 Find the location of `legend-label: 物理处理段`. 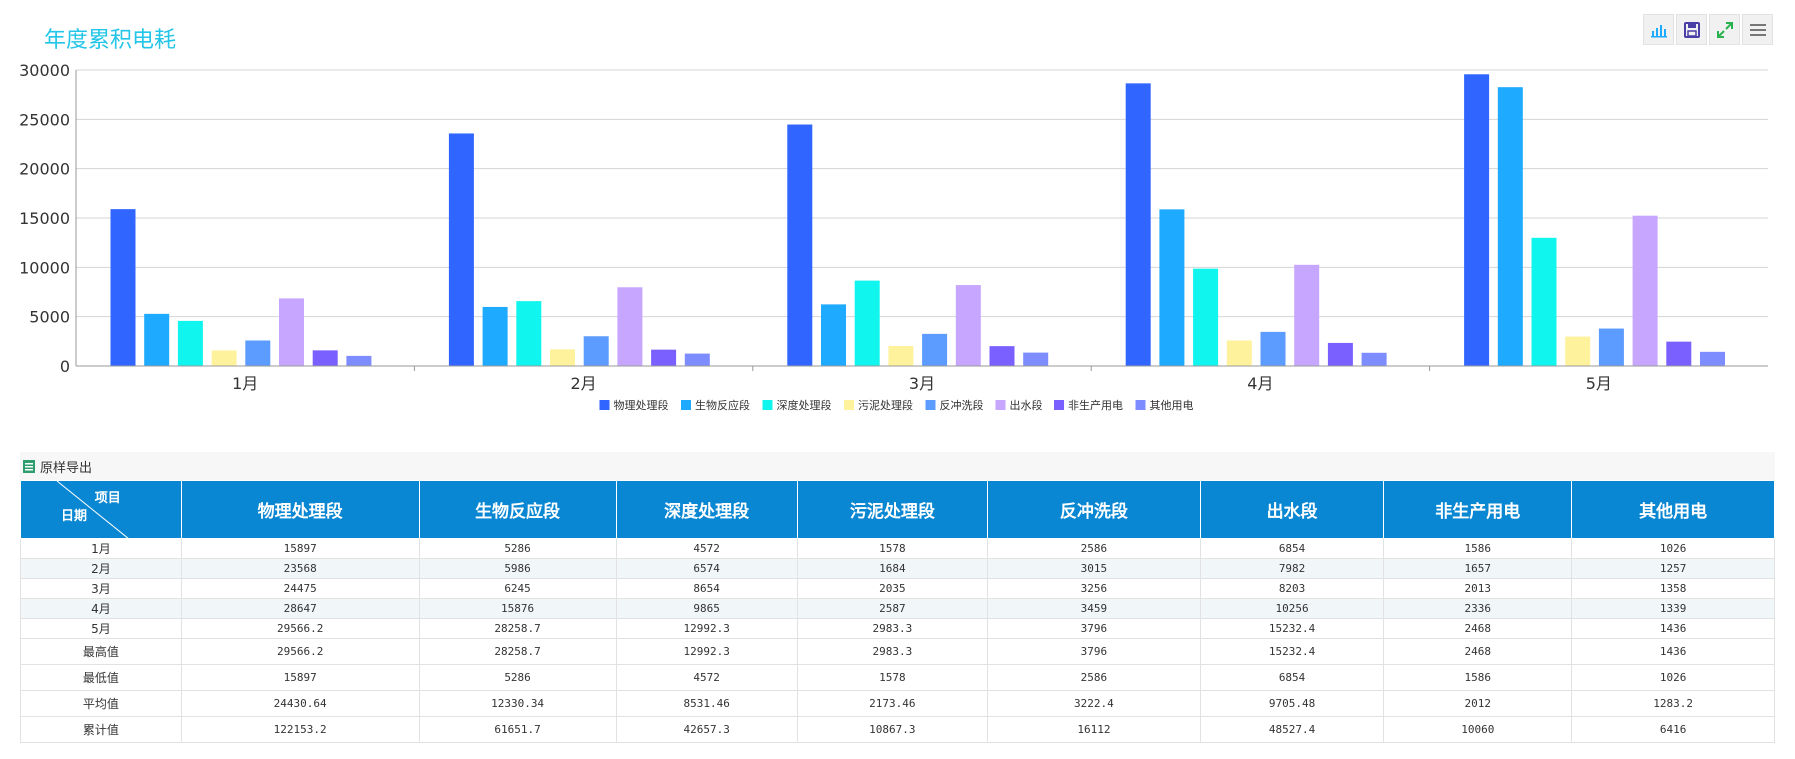

legend-label: 物理处理段 is located at coordinates (641, 405).